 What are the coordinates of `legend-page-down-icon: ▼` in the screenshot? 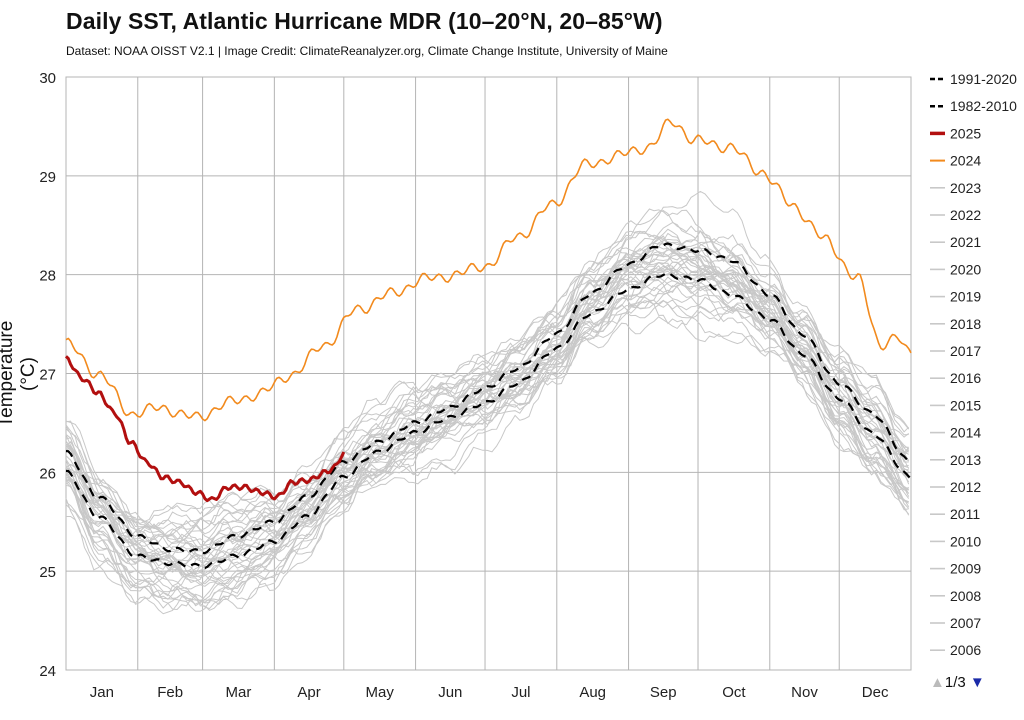 It's located at (977, 682).